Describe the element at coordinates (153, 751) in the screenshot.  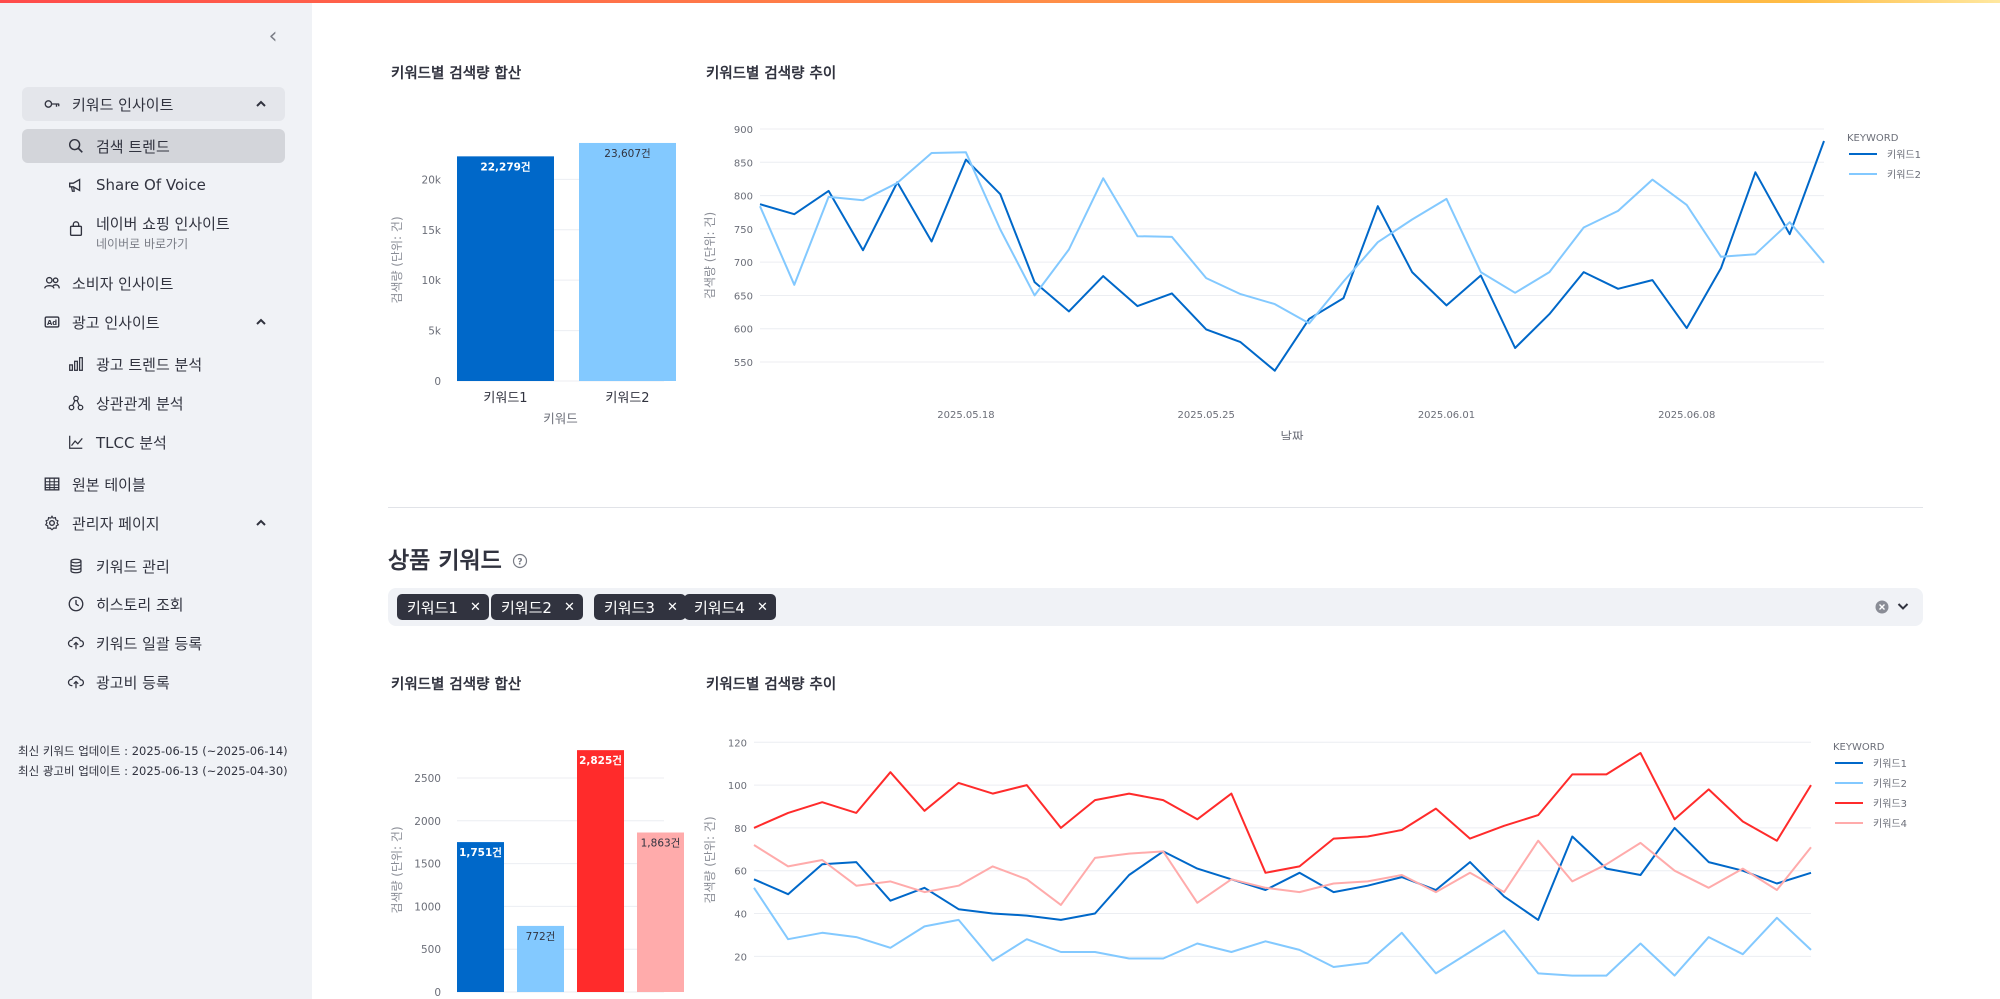
I see `keyword-update-note: 최신 키워드 업데이트 : 2025-06-15 (~2025-06-14)` at that location.